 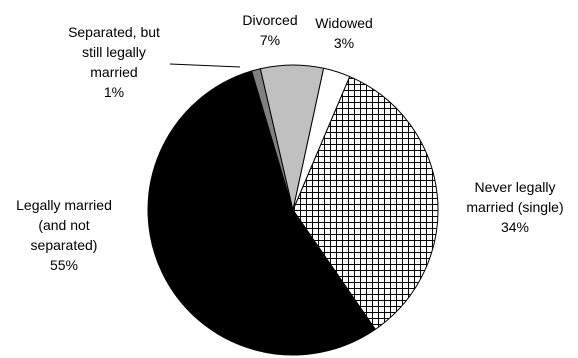 I want to click on pie-label-separated: Separated, but still legally married 1%, so click(x=114, y=62).